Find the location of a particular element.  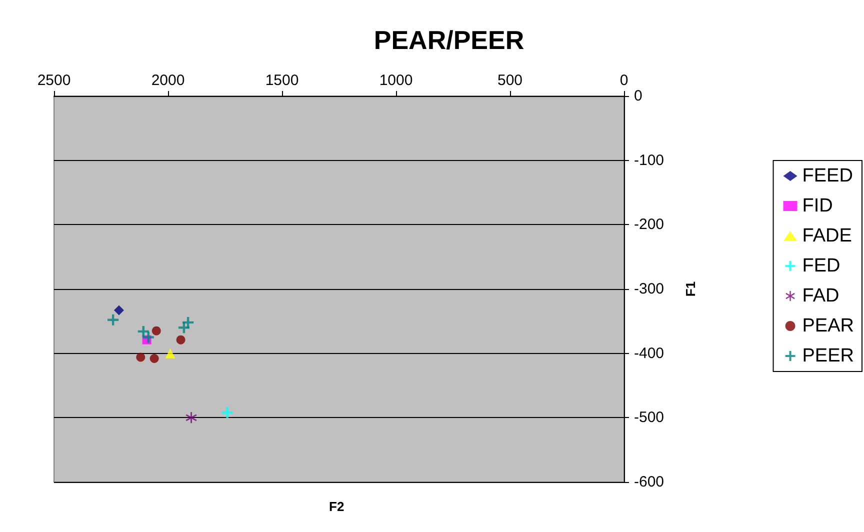

y-axis-title: F1 is located at coordinates (690, 289).